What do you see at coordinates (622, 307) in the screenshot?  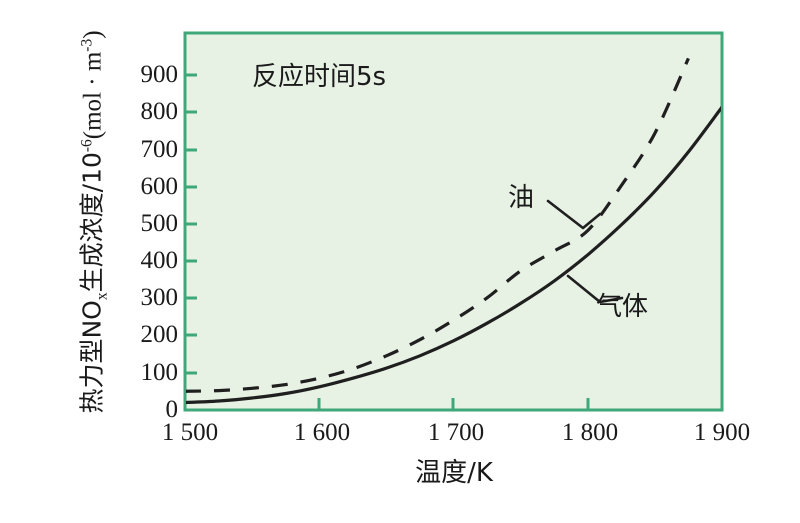 I see `series-label-gas: 气体` at bounding box center [622, 307].